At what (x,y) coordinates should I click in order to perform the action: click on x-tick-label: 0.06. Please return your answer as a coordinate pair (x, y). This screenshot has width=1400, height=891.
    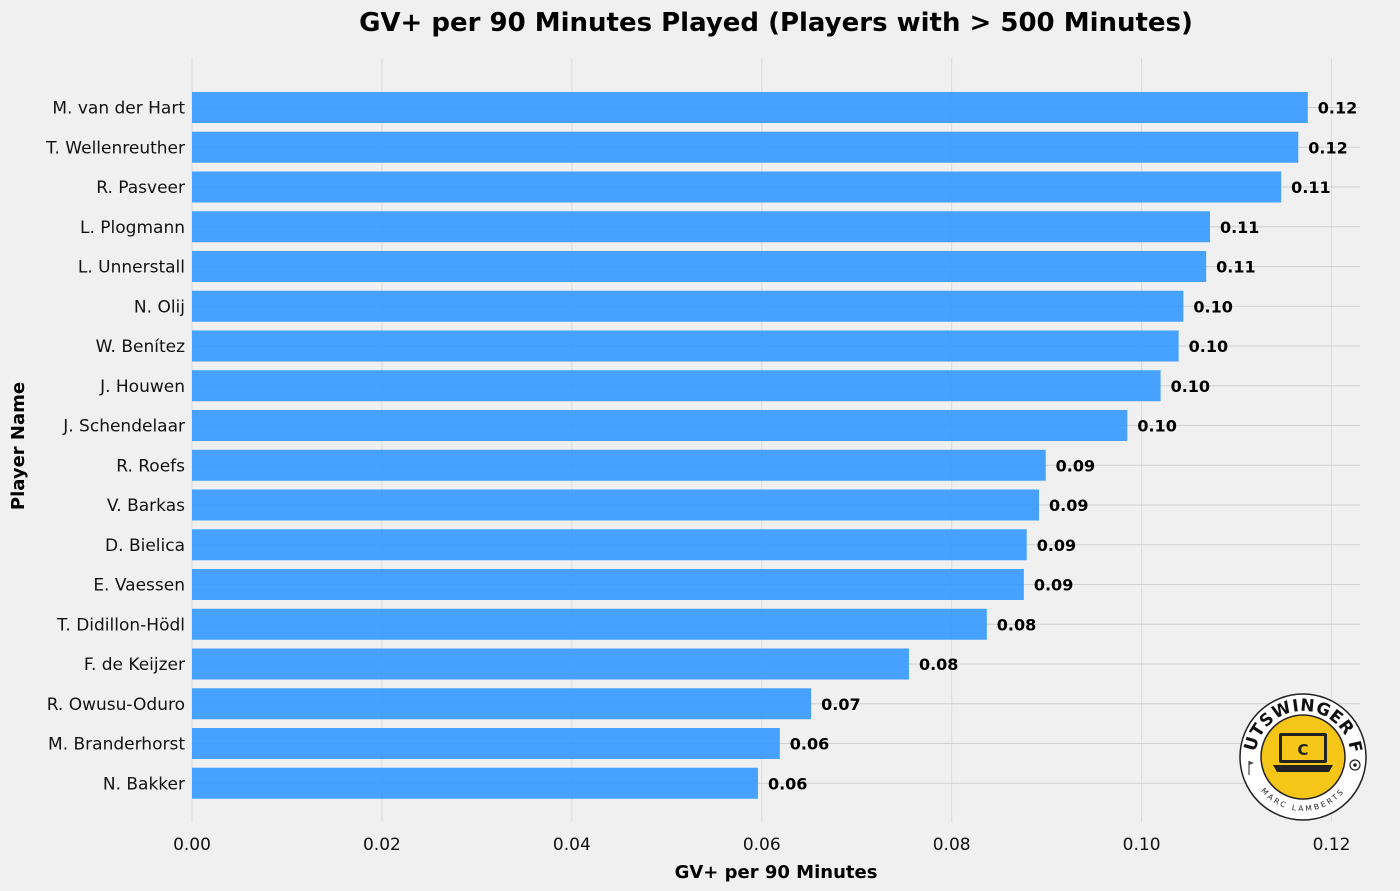
    Looking at the image, I should click on (762, 845).